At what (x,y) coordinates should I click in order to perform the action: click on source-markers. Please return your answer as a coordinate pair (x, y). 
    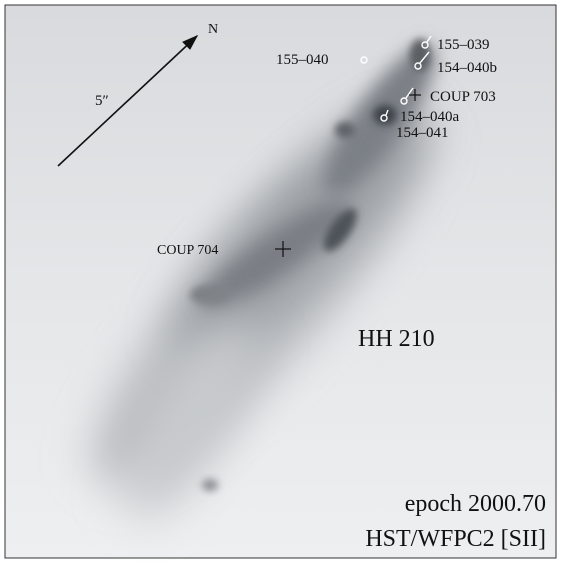
    Looking at the image, I should click on (396, 78).